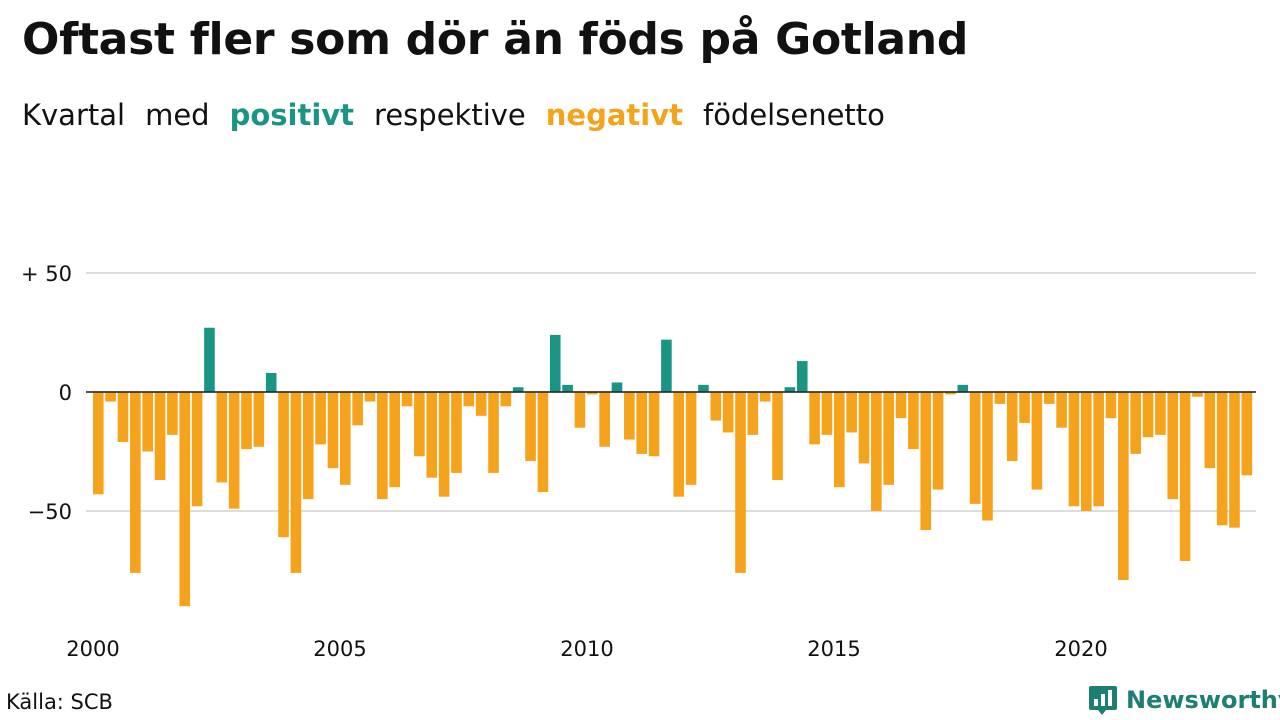 Image resolution: width=1280 pixels, height=720 pixels. Describe the element at coordinates (614, 115) in the screenshot. I see `subtitle-negative-label: negativt` at that location.